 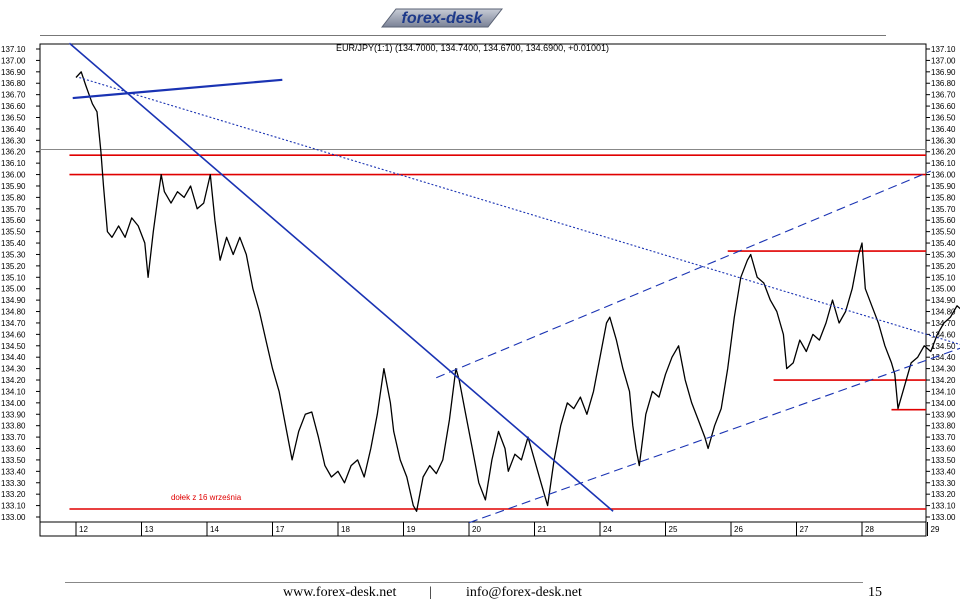 What do you see at coordinates (943, 197) in the screenshot?
I see `y-tick-label-right: 135.80` at bounding box center [943, 197].